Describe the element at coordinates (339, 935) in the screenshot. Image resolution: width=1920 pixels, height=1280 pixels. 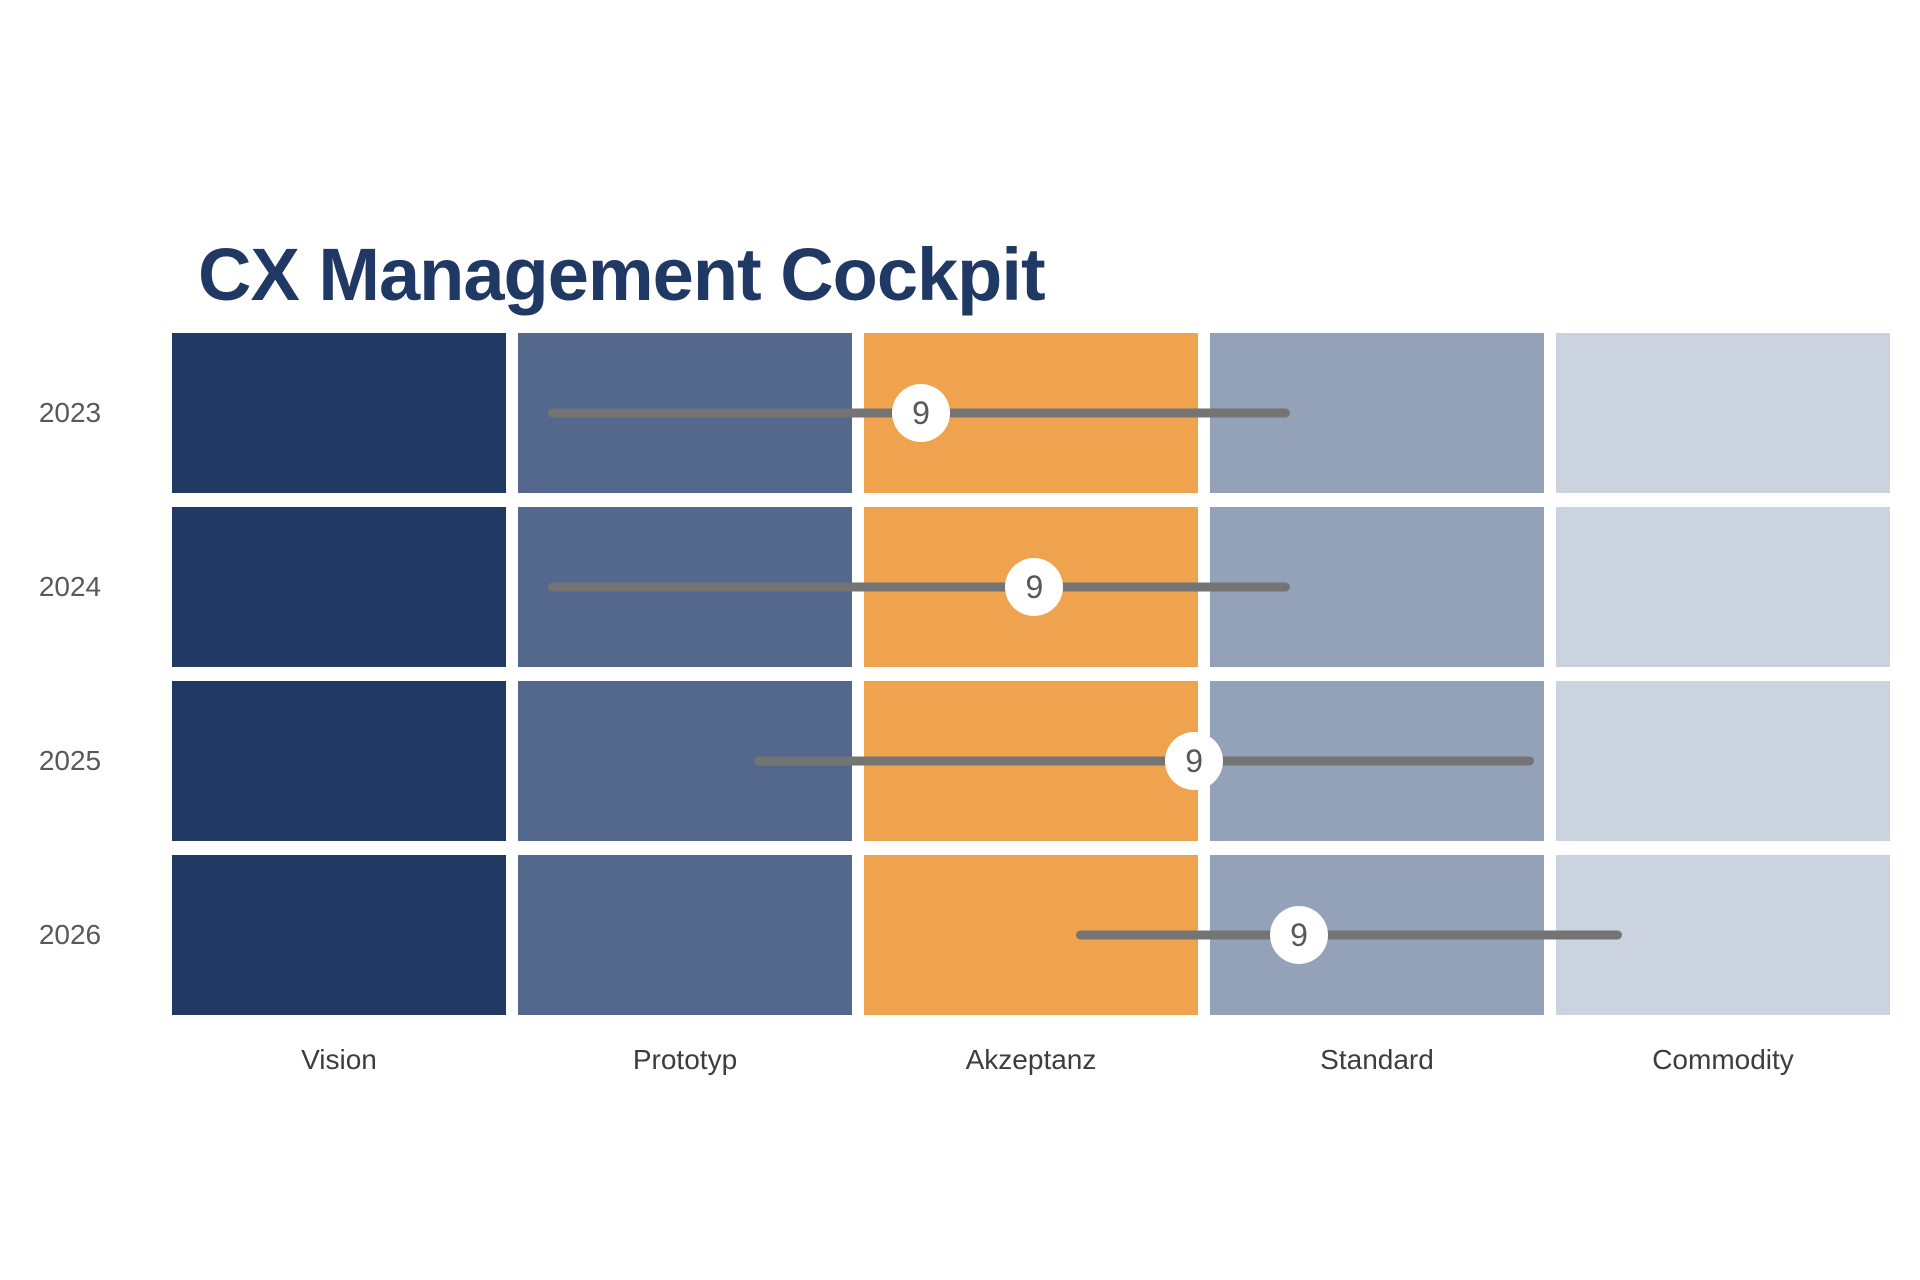
I see `grid-cell-2026-vision` at that location.